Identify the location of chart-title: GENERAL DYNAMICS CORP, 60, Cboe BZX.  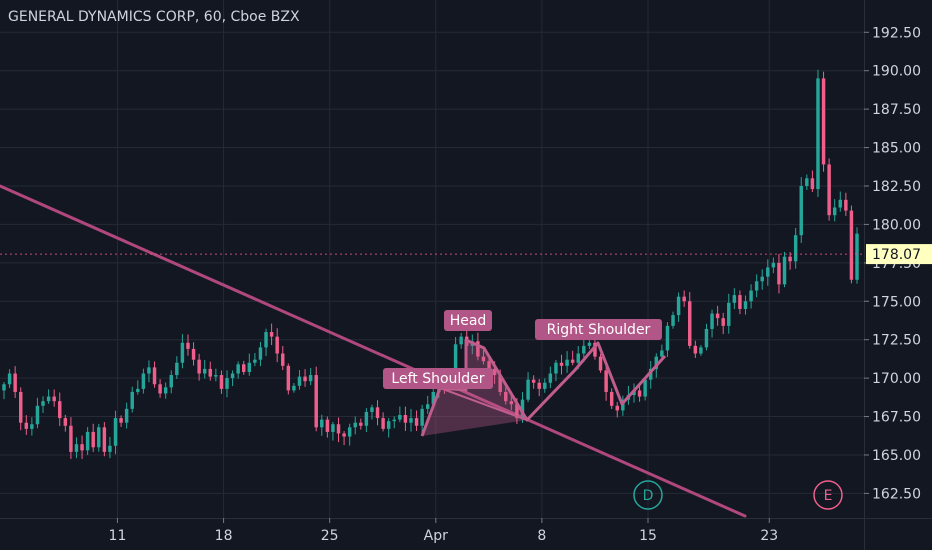
(154, 17).